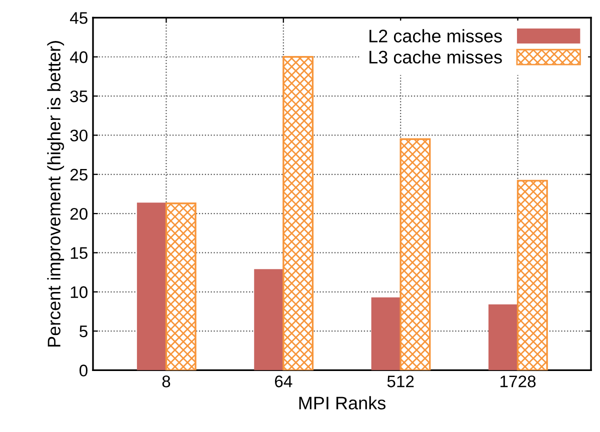 The height and width of the screenshot is (432, 600). Describe the element at coordinates (84, 370) in the screenshot. I see `y-tick-label: 0` at that location.